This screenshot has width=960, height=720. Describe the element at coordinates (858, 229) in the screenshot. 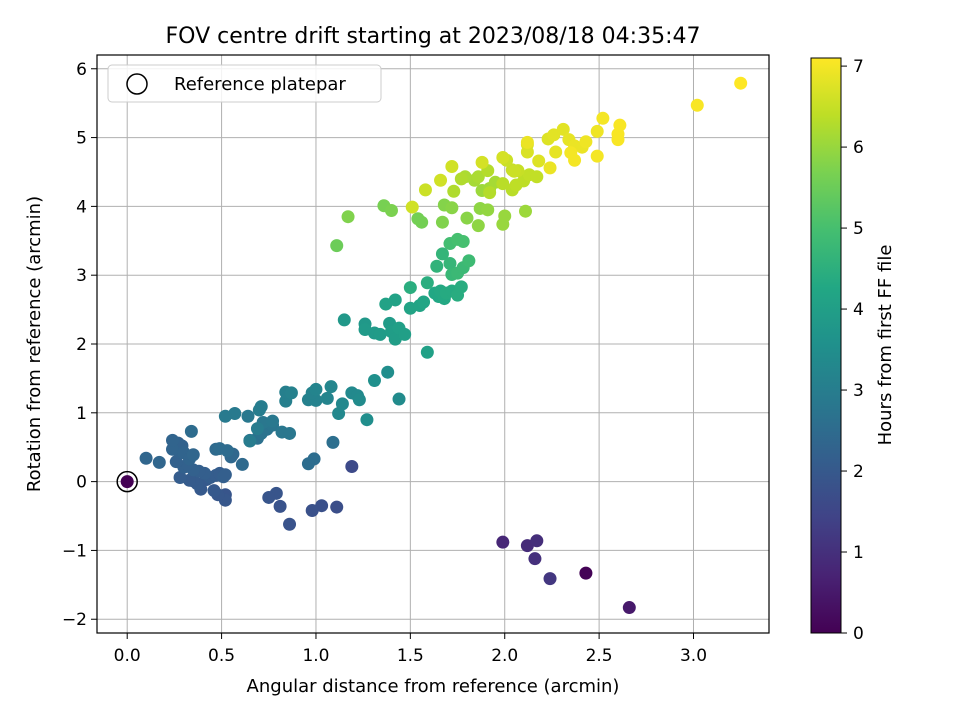

I see `colorbar-tick-label: 5` at that location.